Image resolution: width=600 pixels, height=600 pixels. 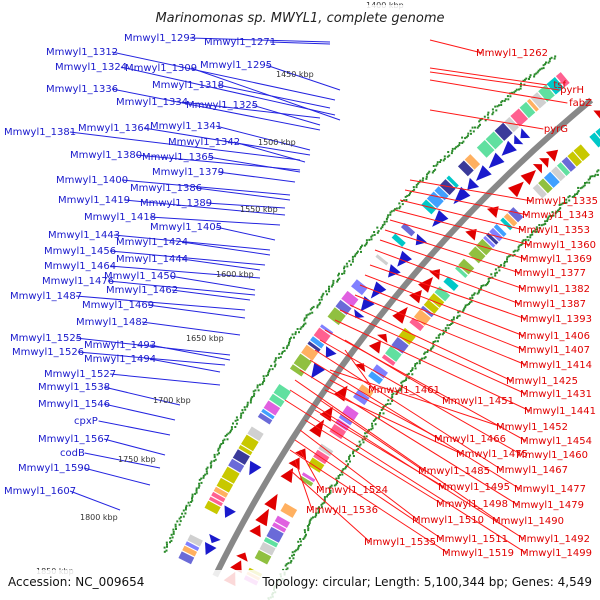 What do you see at coordinates (74, 387) in the screenshot?
I see `forward-gene-label: Mmwyl1_1538` at bounding box center [74, 387].